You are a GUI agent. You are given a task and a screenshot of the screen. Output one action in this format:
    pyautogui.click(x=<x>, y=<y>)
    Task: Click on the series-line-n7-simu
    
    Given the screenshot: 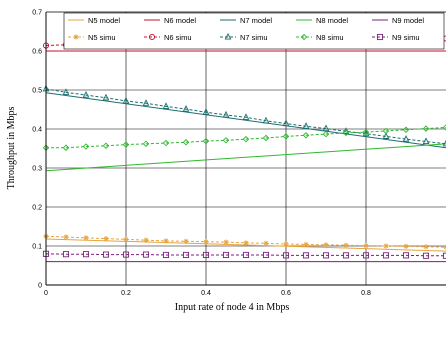 What is the action you would take?
    pyautogui.click(x=245, y=116)
    